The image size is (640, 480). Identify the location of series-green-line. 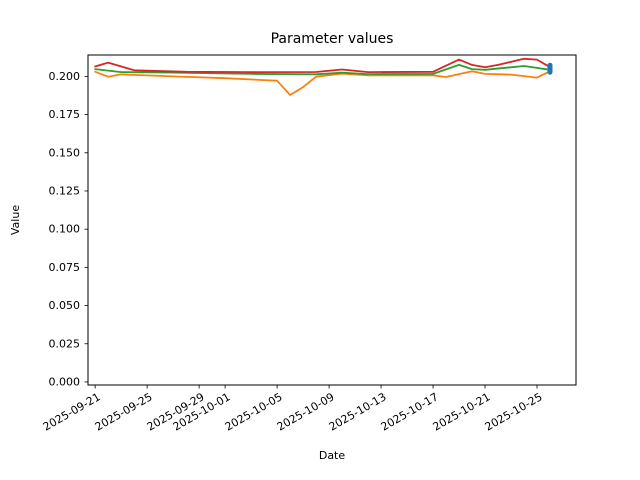
(322, 70).